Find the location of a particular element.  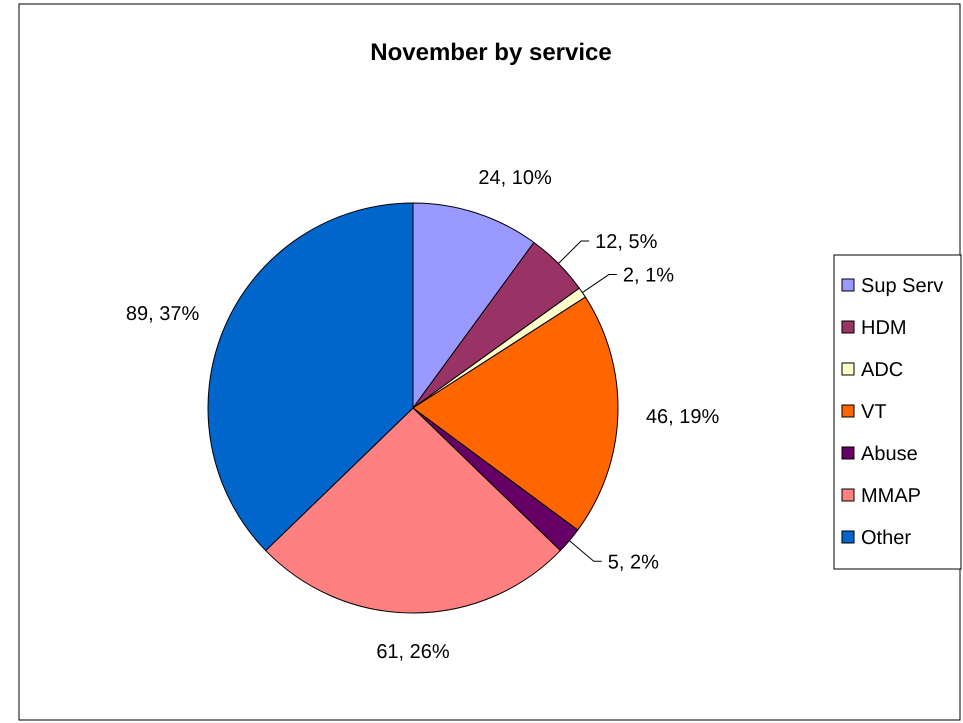

chart-title: November by service is located at coordinates (491, 52).